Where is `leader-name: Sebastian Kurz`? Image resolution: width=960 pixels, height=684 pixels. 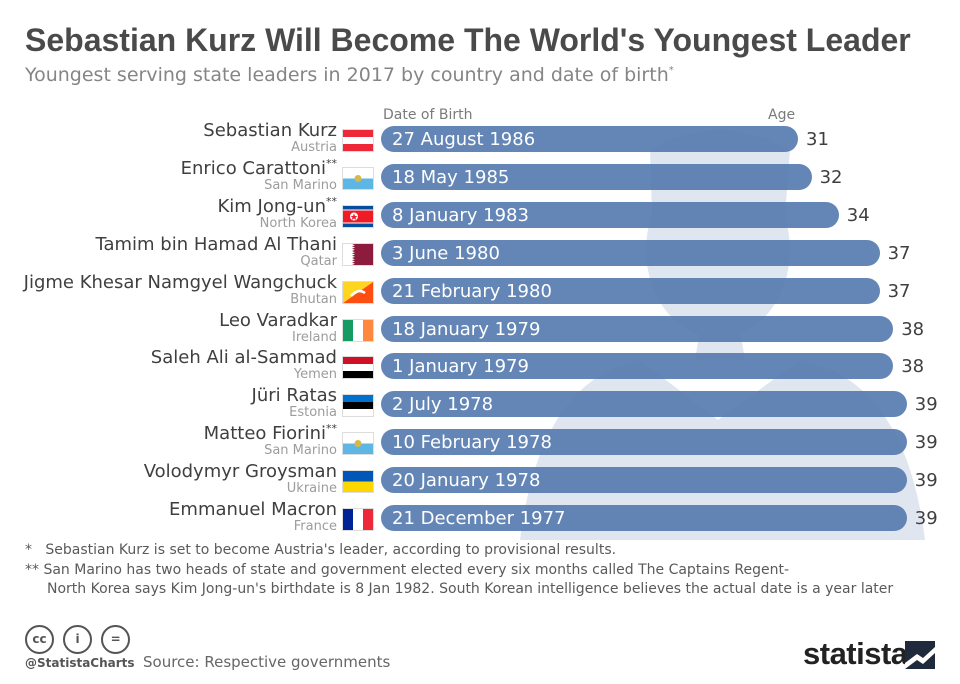
leader-name: Sebastian Kurz is located at coordinates (270, 130).